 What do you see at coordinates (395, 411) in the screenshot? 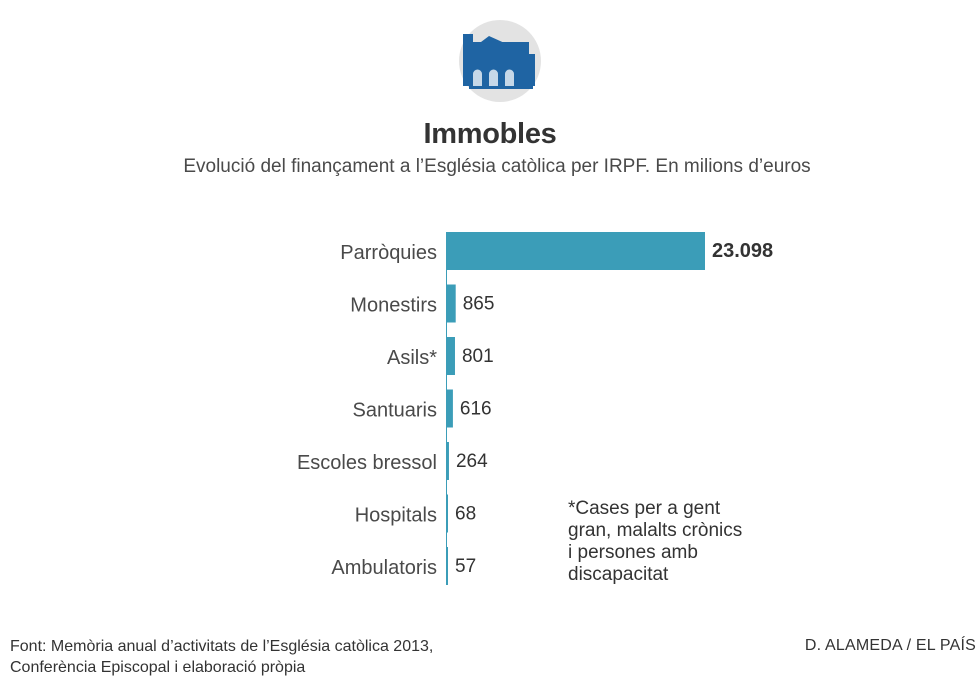
I see `category-label: Santuaris` at bounding box center [395, 411].